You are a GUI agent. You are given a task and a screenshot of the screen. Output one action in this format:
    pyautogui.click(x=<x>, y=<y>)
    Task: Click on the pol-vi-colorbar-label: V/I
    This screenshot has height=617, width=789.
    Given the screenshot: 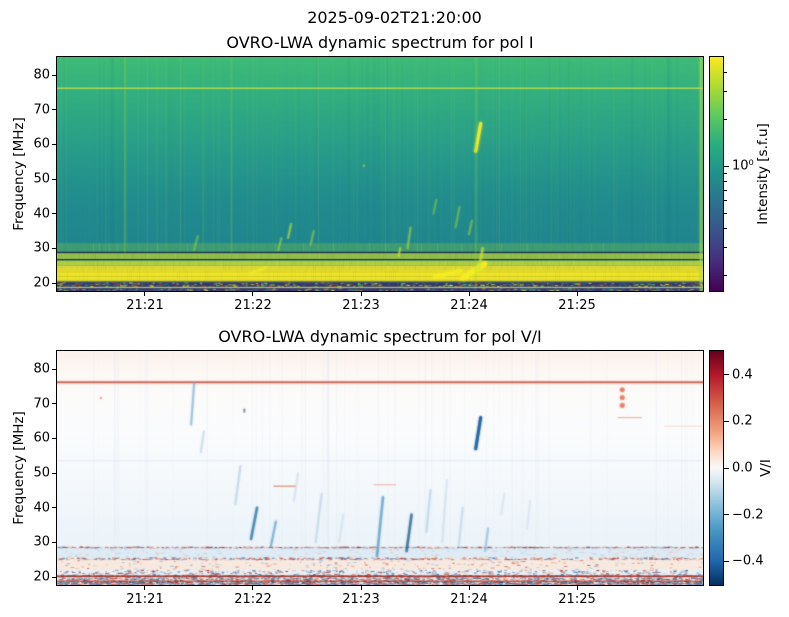 What is the action you would take?
    pyautogui.click(x=766, y=468)
    